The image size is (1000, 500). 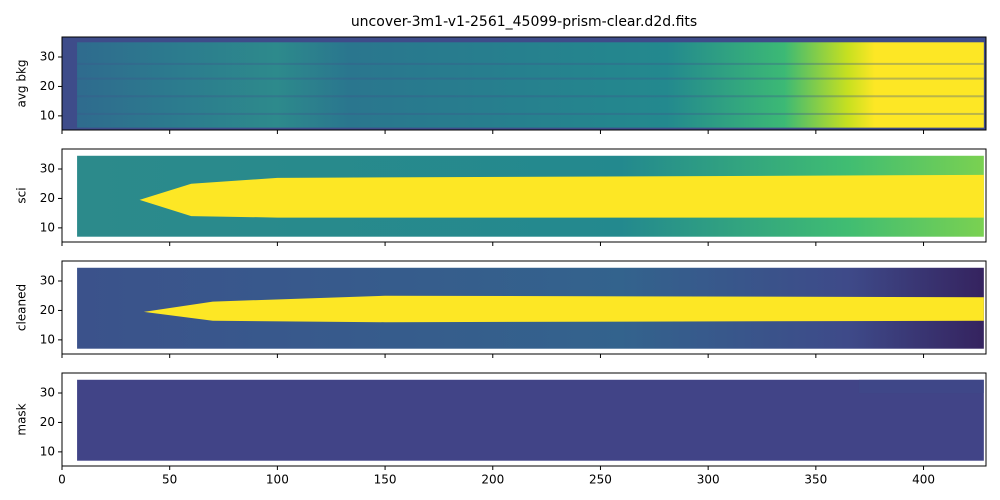 What do you see at coordinates (169, 480) in the screenshot?
I see `x-tick-label: 50` at bounding box center [169, 480].